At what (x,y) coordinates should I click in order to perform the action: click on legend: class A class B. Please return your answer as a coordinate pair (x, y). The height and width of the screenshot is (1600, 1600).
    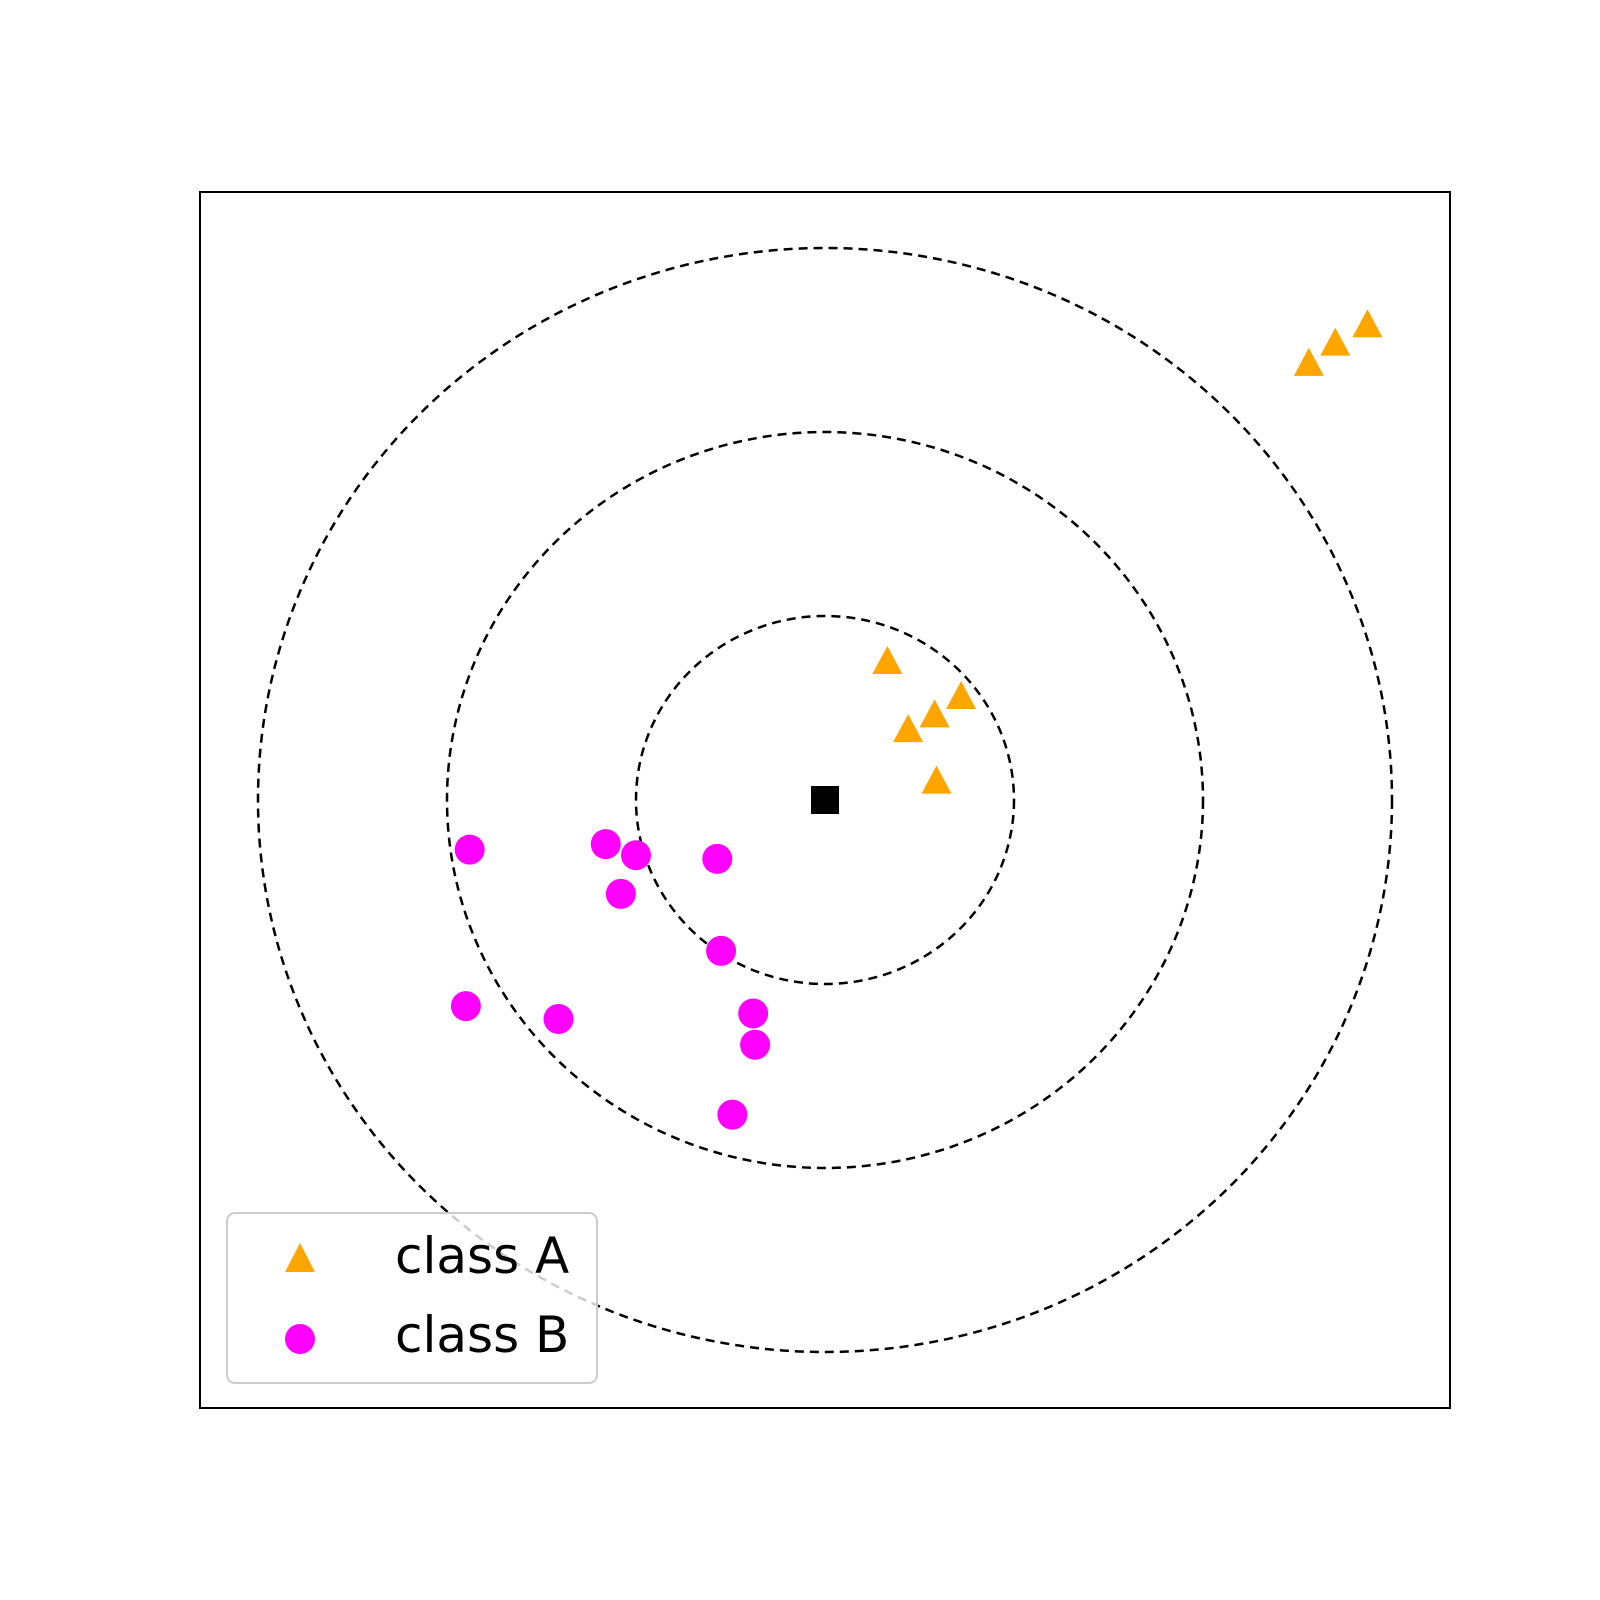
    Looking at the image, I should click on (412, 1298).